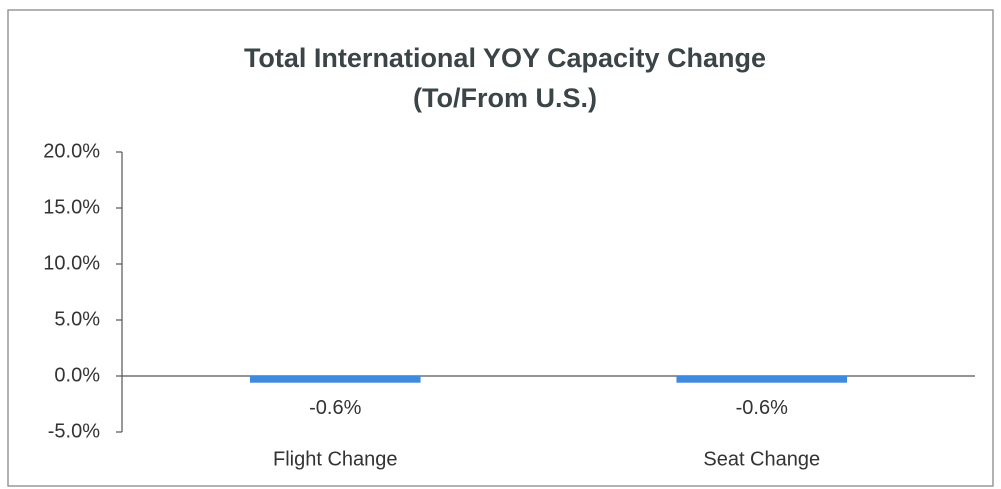  I want to click on y-tick-label: 0.0%, so click(77, 375).